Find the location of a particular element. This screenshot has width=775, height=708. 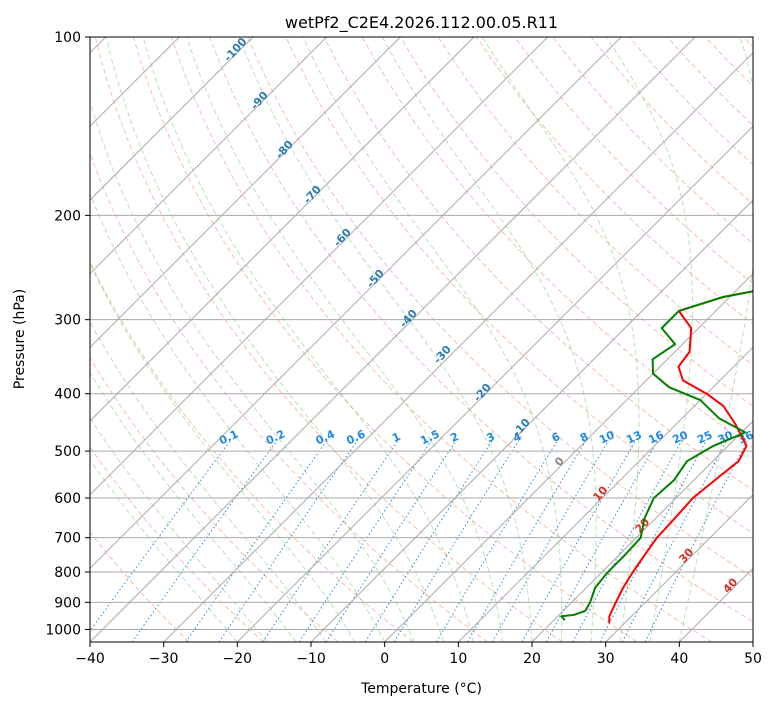

x-axis-label: Temperature (°C) is located at coordinates (421, 689).